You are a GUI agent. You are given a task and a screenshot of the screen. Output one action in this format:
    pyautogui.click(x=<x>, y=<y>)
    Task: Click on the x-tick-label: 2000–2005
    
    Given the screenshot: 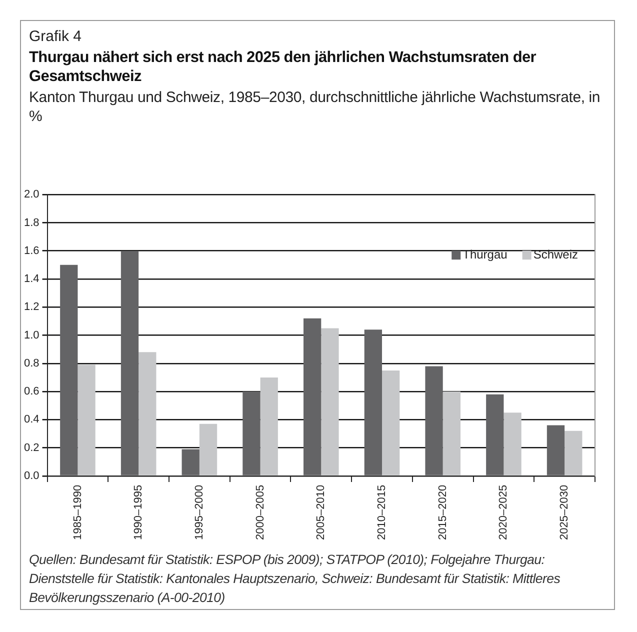 What is the action you would take?
    pyautogui.click(x=260, y=512)
    